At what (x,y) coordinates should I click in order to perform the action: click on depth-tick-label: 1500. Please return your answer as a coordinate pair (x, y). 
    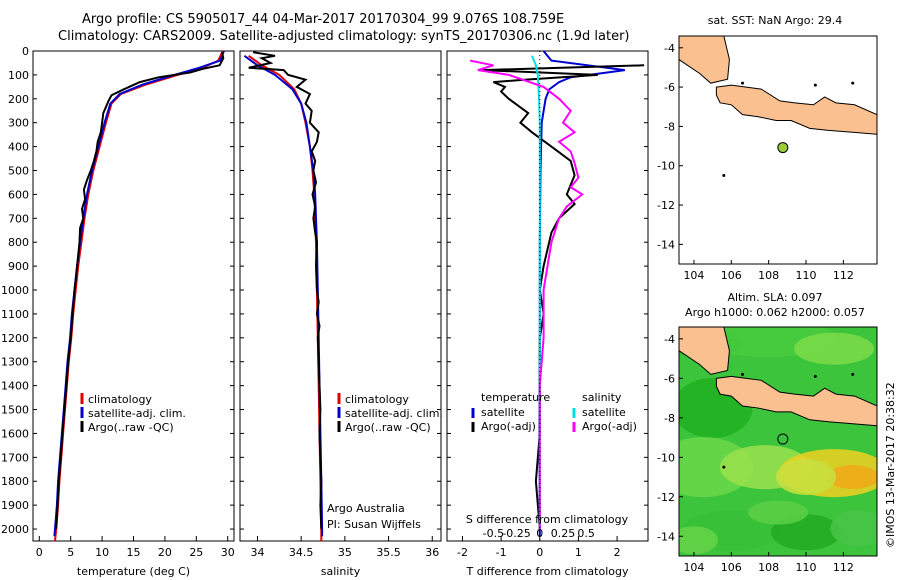
    Looking at the image, I should click on (15, 410).